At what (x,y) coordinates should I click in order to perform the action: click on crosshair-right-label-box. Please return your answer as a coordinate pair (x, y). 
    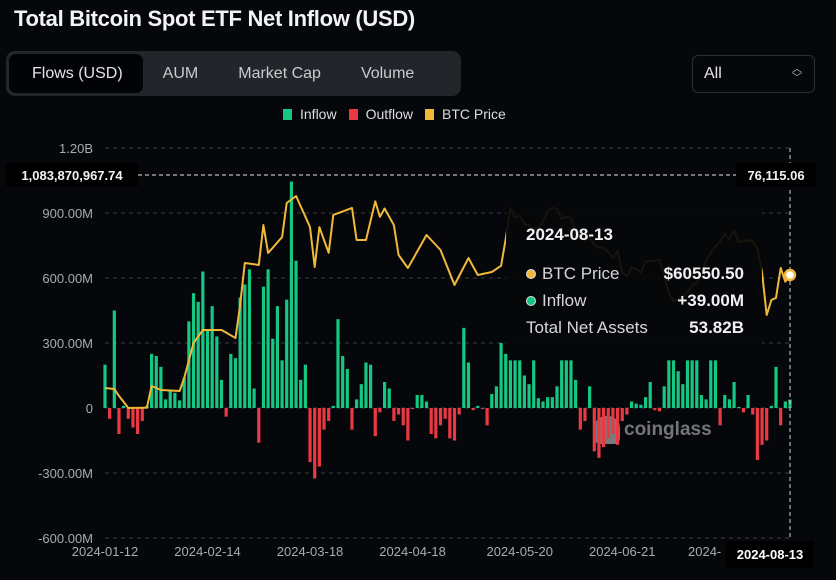
    Looking at the image, I should click on (776, 175).